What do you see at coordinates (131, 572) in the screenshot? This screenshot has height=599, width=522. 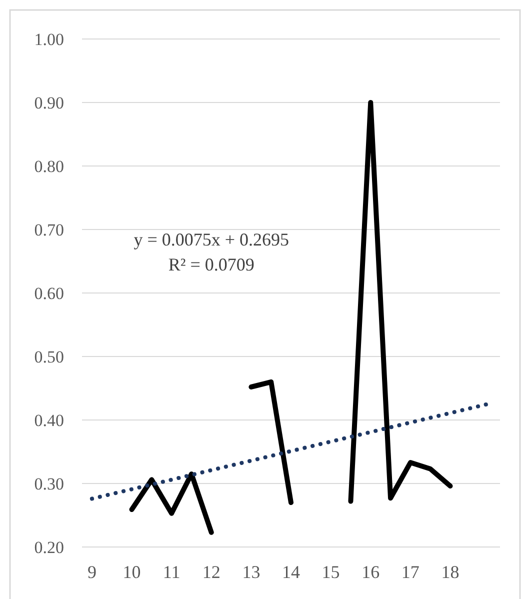 I see `x-tick-label: 10` at bounding box center [131, 572].